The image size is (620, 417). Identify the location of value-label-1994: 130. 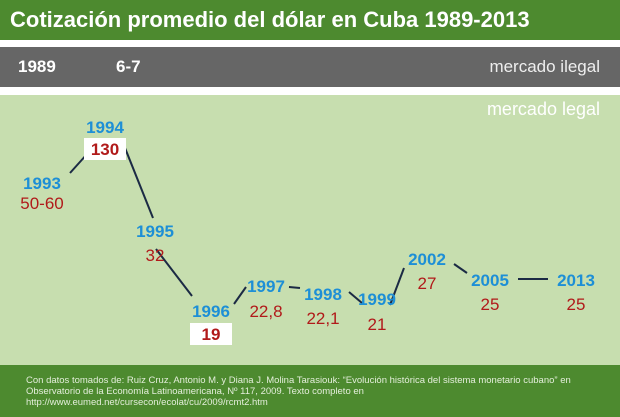
(105, 149).